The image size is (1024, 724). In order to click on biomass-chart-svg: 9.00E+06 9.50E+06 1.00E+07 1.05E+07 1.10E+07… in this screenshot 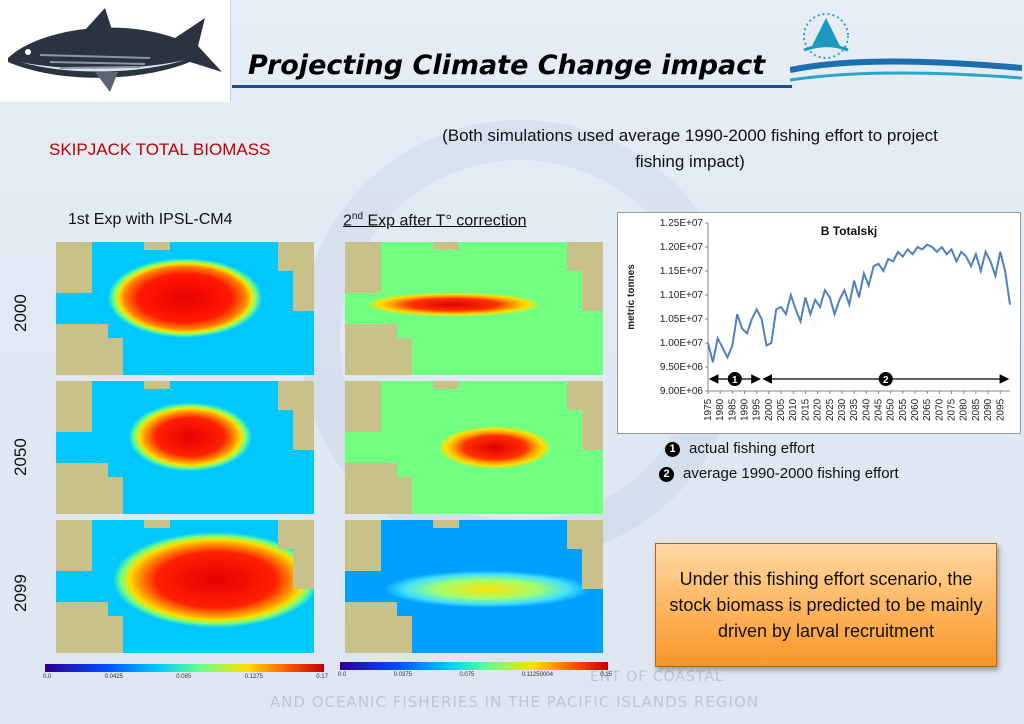, I will do `click(818, 319)`.